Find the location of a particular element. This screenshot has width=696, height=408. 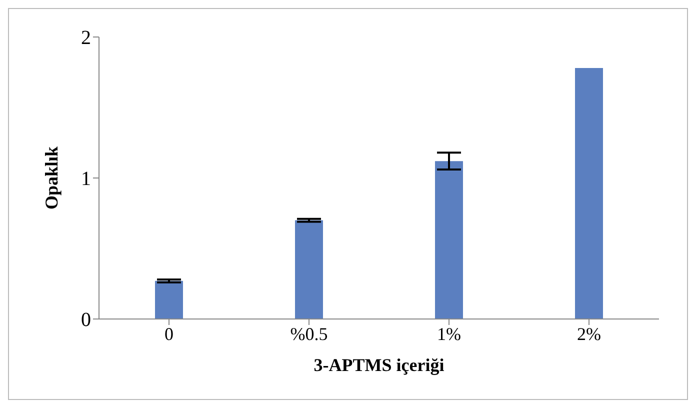

x-axis-title: 3-APTMS içeriği is located at coordinates (379, 365).